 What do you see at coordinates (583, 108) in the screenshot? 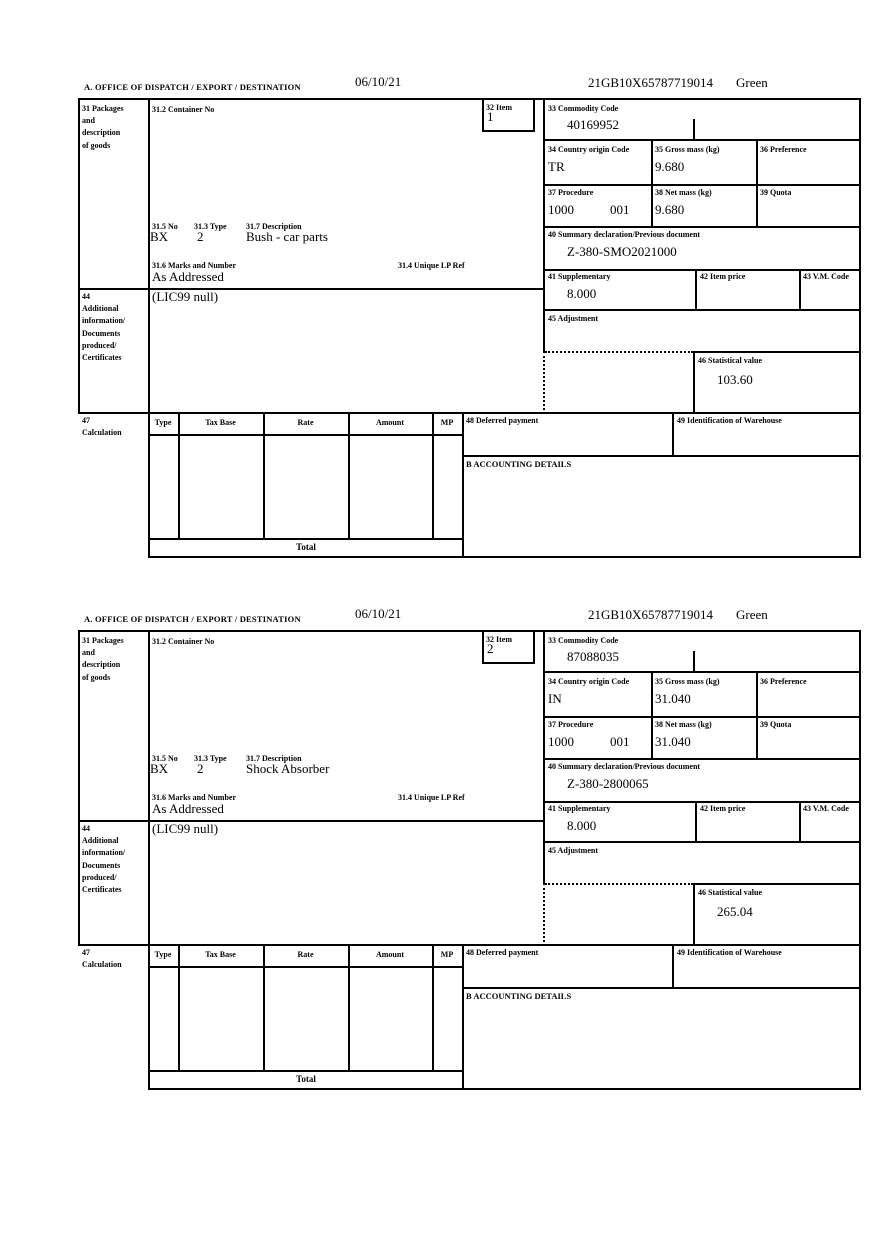
I see `box-33-commodity-label: 33 Commodity Code` at bounding box center [583, 108].